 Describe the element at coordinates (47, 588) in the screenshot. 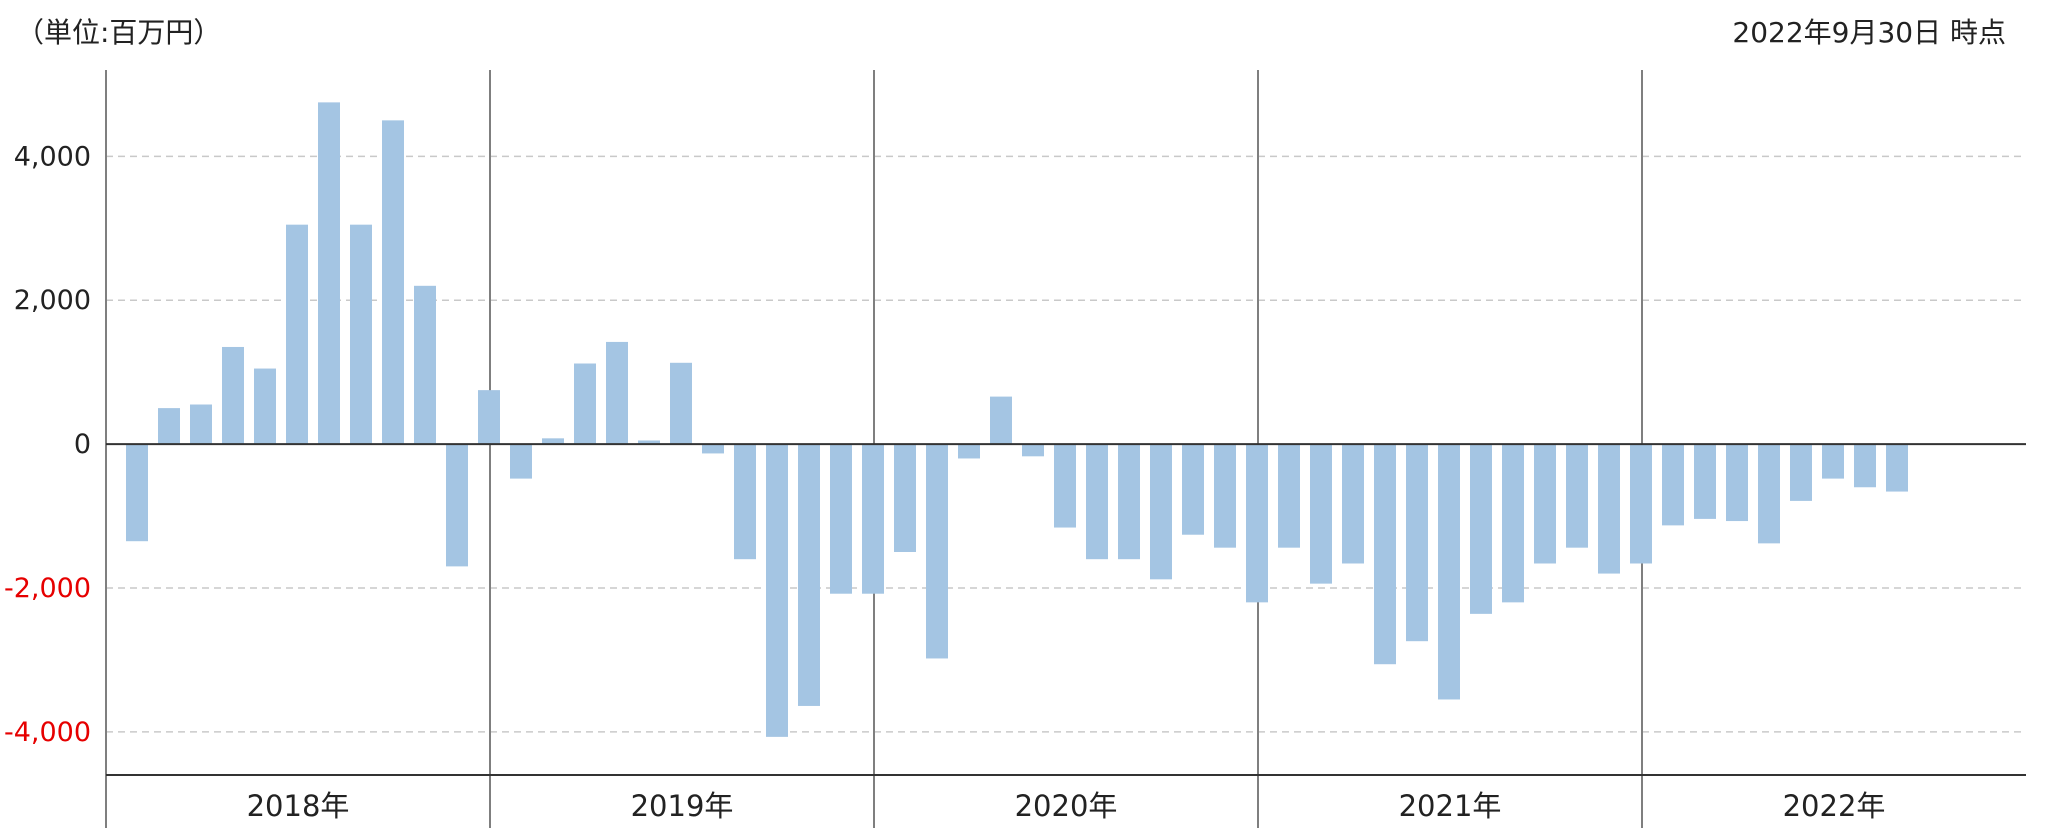

I see `y-tick-label: -2,000` at that location.